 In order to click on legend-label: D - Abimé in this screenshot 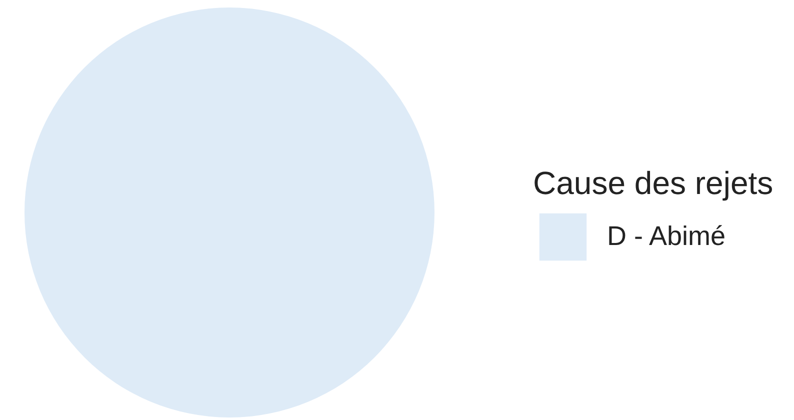, I will do `click(666, 236)`.